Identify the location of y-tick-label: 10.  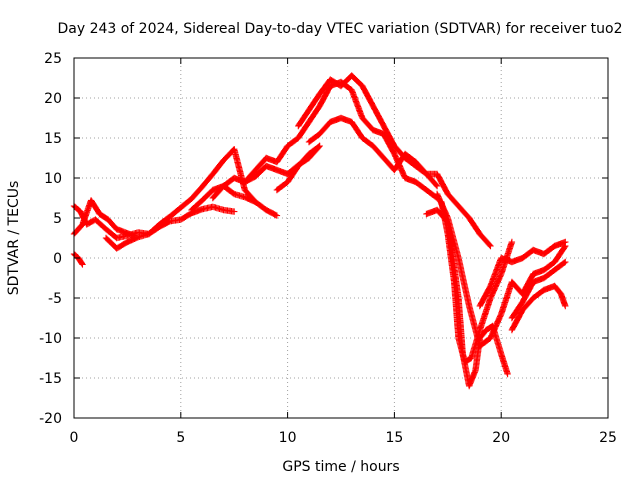
(53, 179).